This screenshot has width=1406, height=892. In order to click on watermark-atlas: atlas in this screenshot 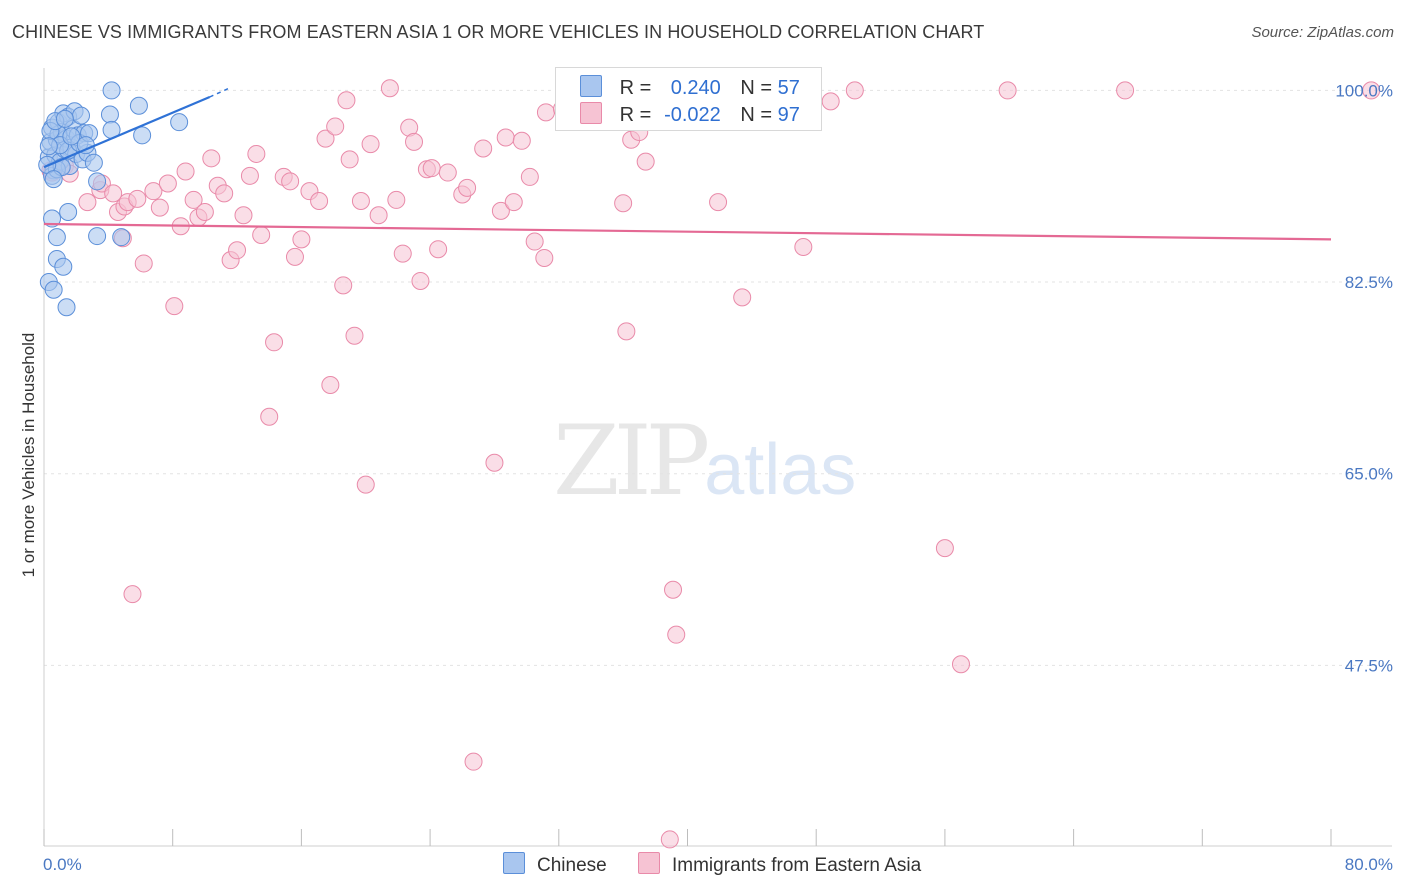, I will do `click(780, 470)`.